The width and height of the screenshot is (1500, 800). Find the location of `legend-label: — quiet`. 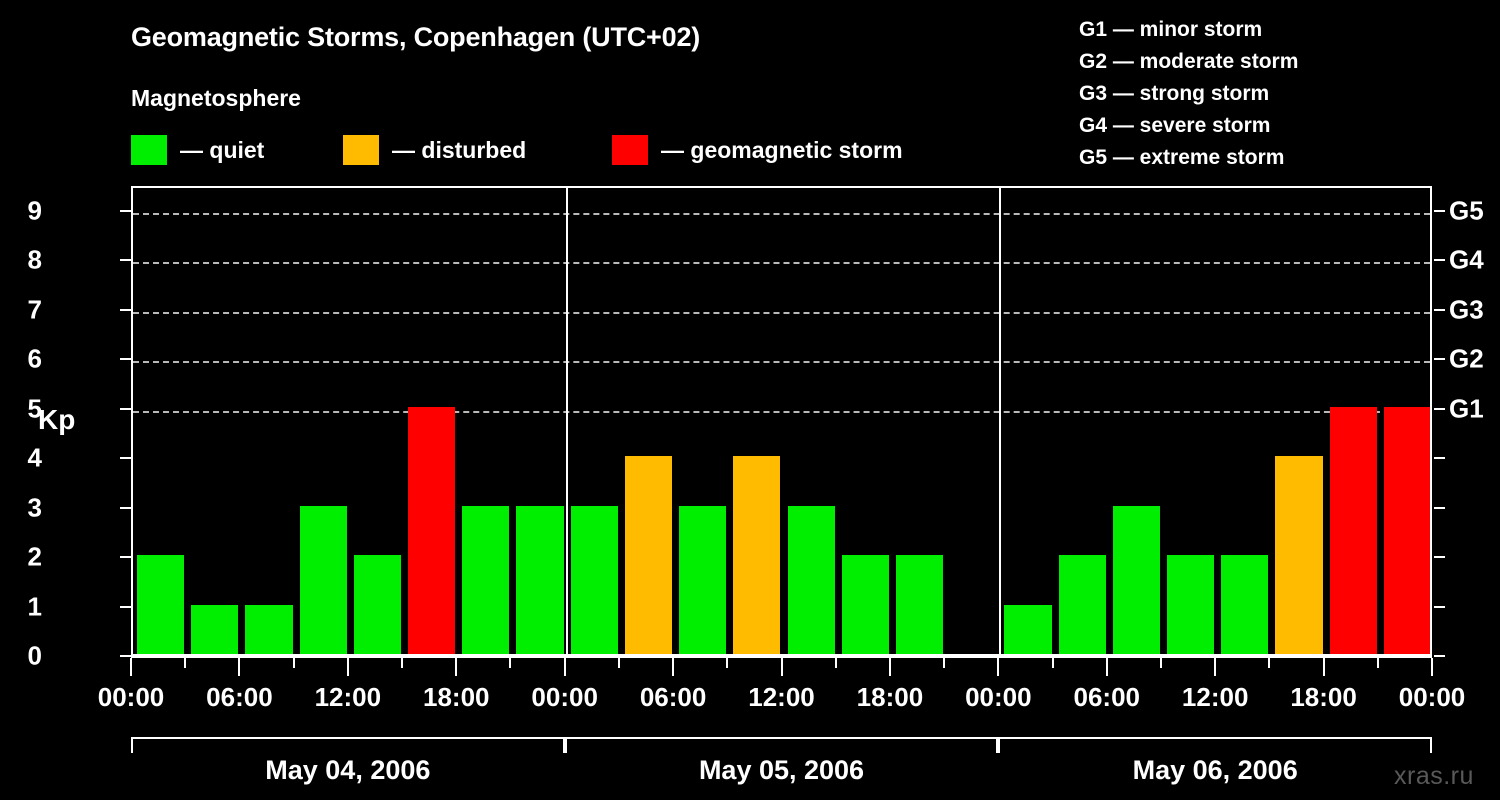

legend-label: — quiet is located at coordinates (222, 149).